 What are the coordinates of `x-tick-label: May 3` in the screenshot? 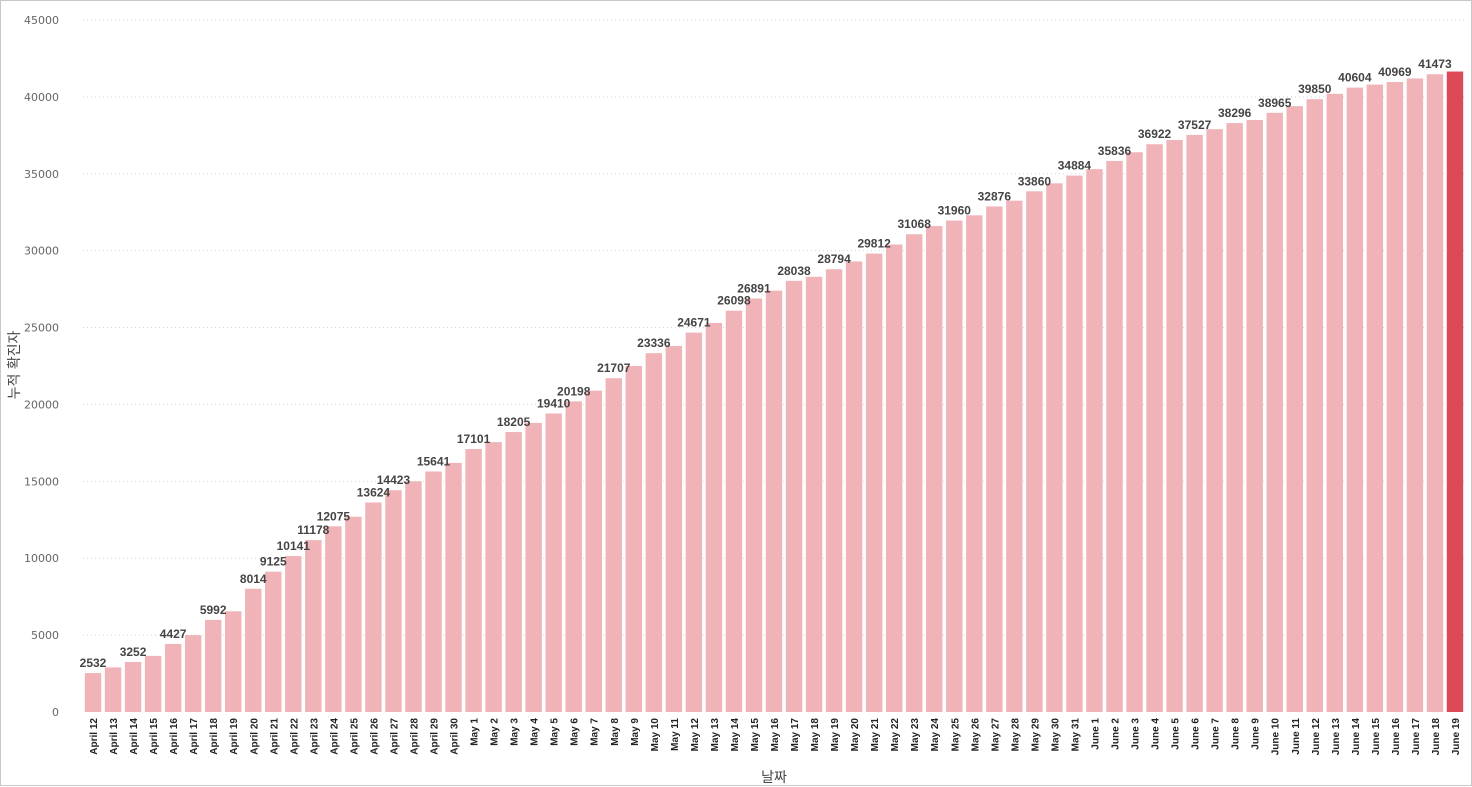 It's located at (515, 732).